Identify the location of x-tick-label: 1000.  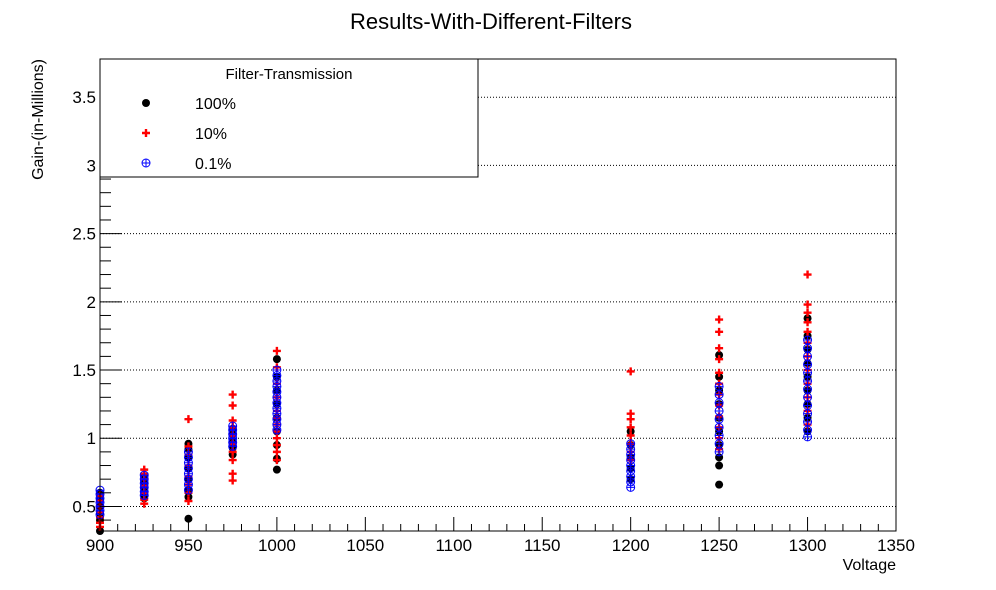
(277, 545).